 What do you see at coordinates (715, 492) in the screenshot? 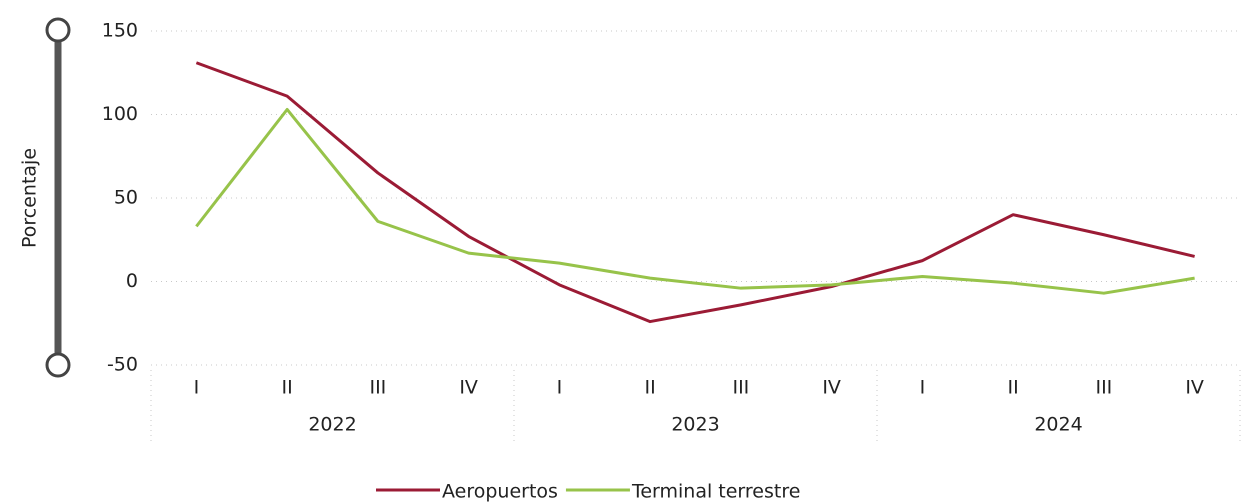
I see `legend-label: Terminal terrestre` at bounding box center [715, 492].